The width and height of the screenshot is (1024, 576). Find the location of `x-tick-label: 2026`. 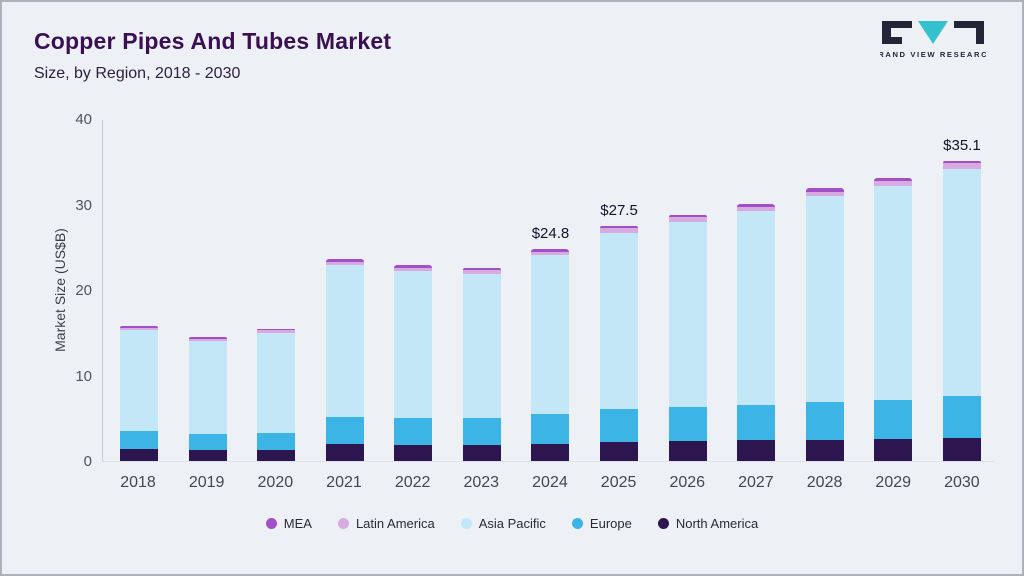

x-tick-label: 2026 is located at coordinates (687, 482).